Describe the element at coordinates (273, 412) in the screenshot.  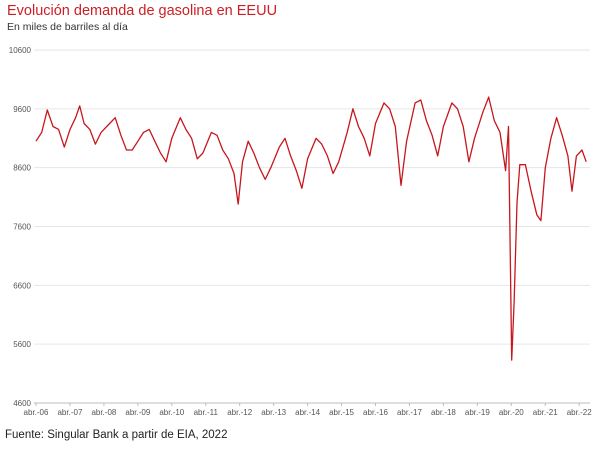
I see `x-tick-label: abr.-13` at that location.